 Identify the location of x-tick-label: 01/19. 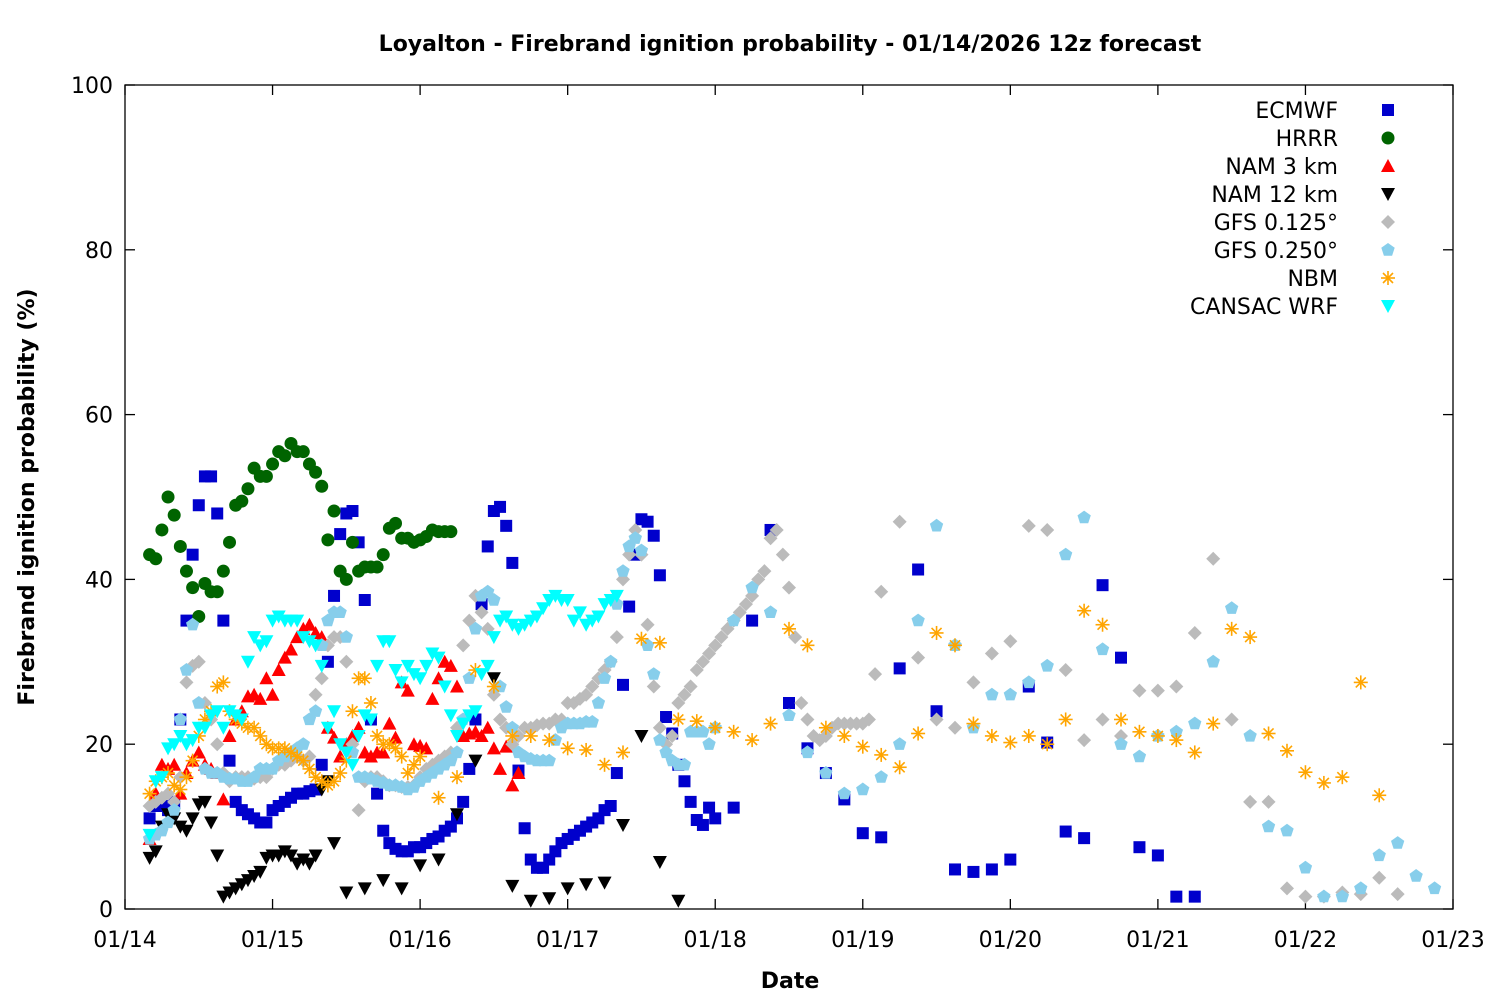
(862, 940).